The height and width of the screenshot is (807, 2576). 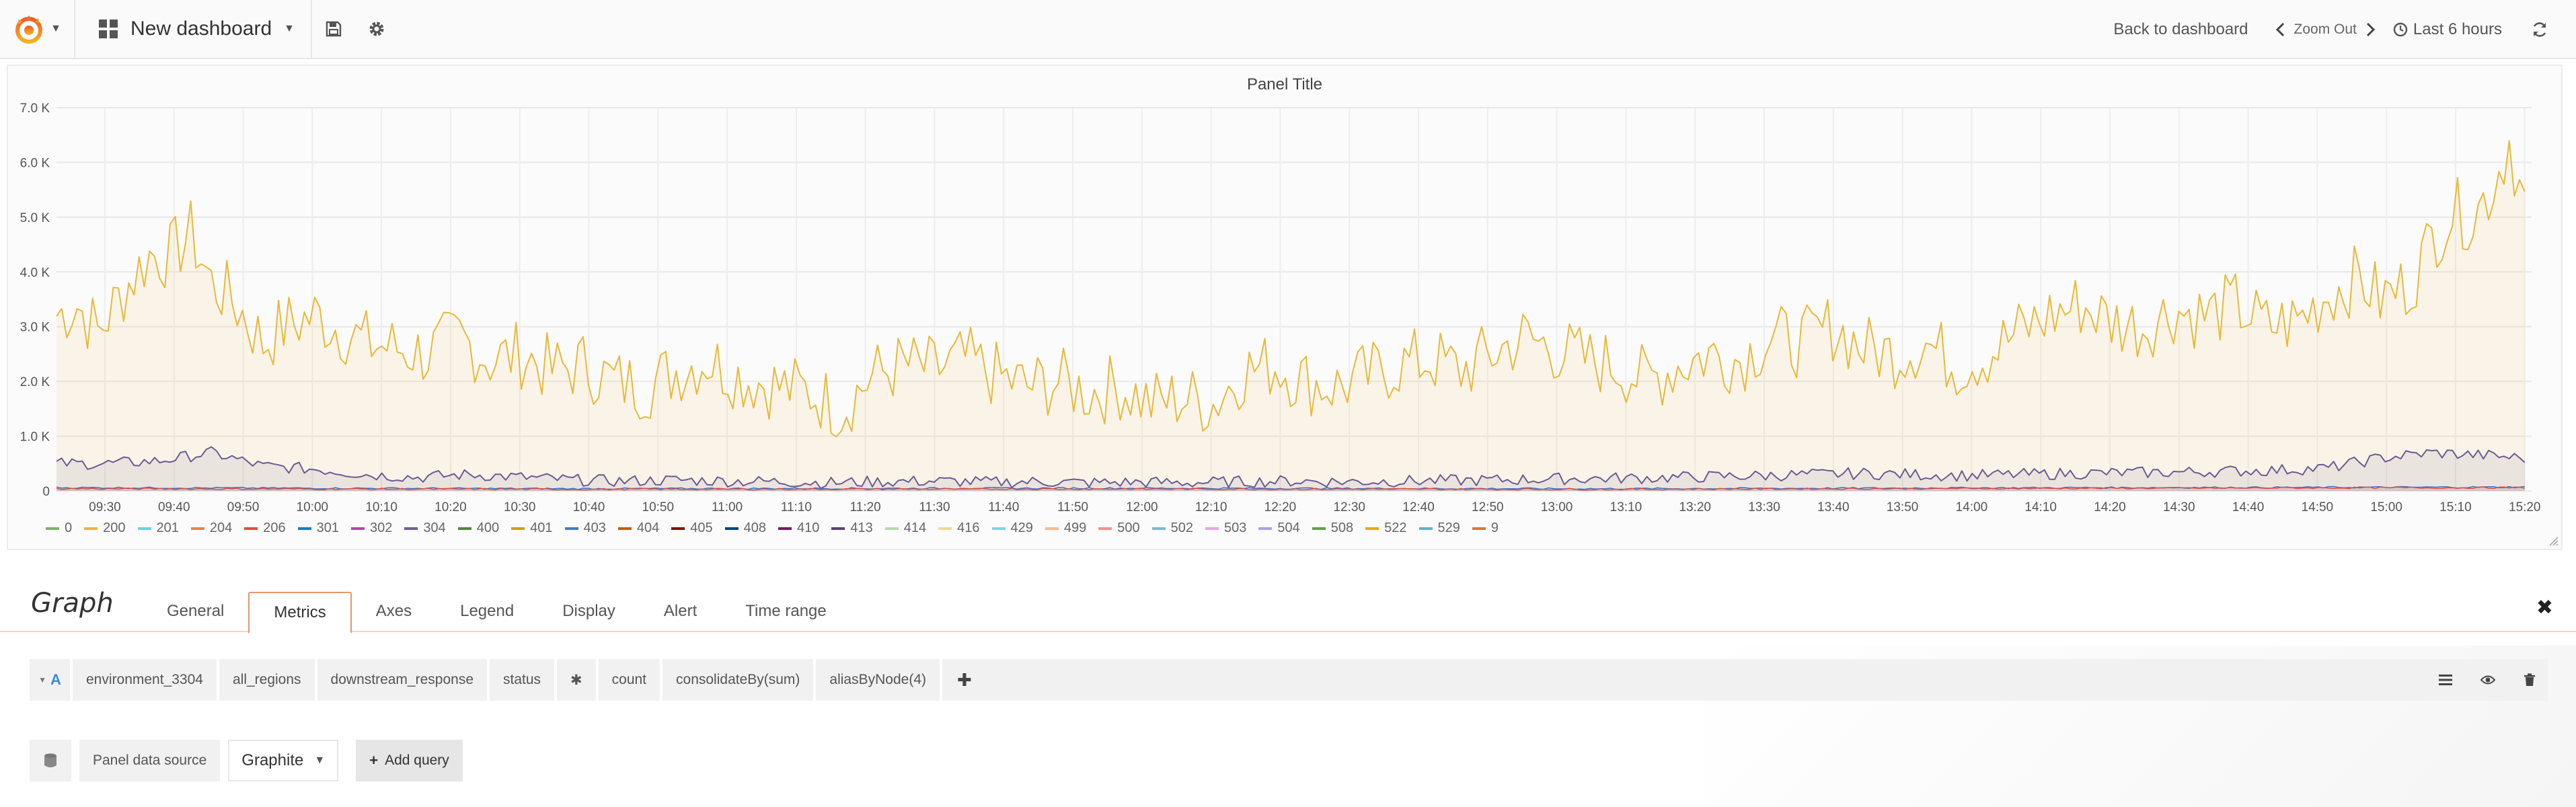 What do you see at coordinates (50, 680) in the screenshot?
I see `query-ref-toggle: ▼ A` at bounding box center [50, 680].